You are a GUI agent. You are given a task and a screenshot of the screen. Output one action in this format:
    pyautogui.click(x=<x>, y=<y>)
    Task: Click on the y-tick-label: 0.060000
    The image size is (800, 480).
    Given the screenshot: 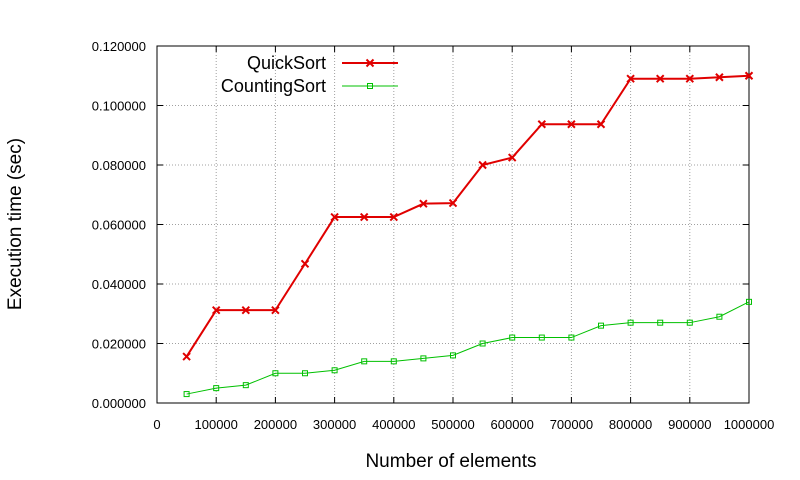 What is the action you would take?
    pyautogui.click(x=119, y=225)
    